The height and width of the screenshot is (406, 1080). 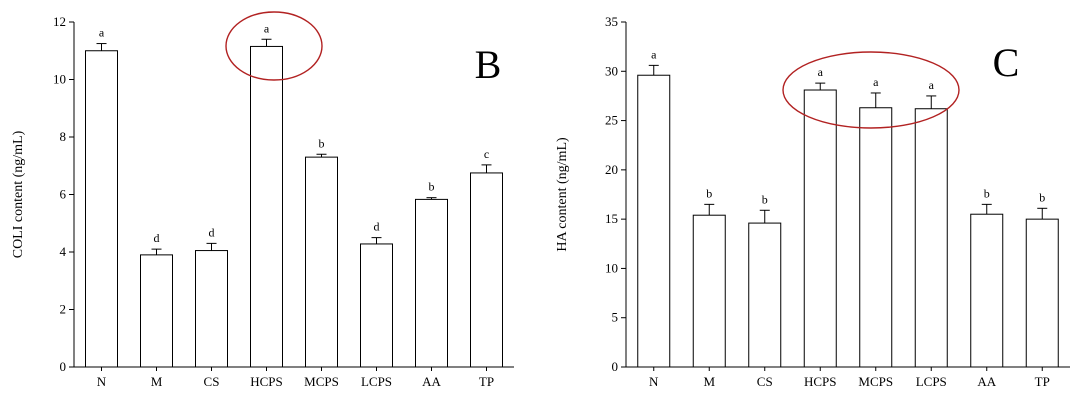 I want to click on panel-letter: B, so click(x=488, y=64).